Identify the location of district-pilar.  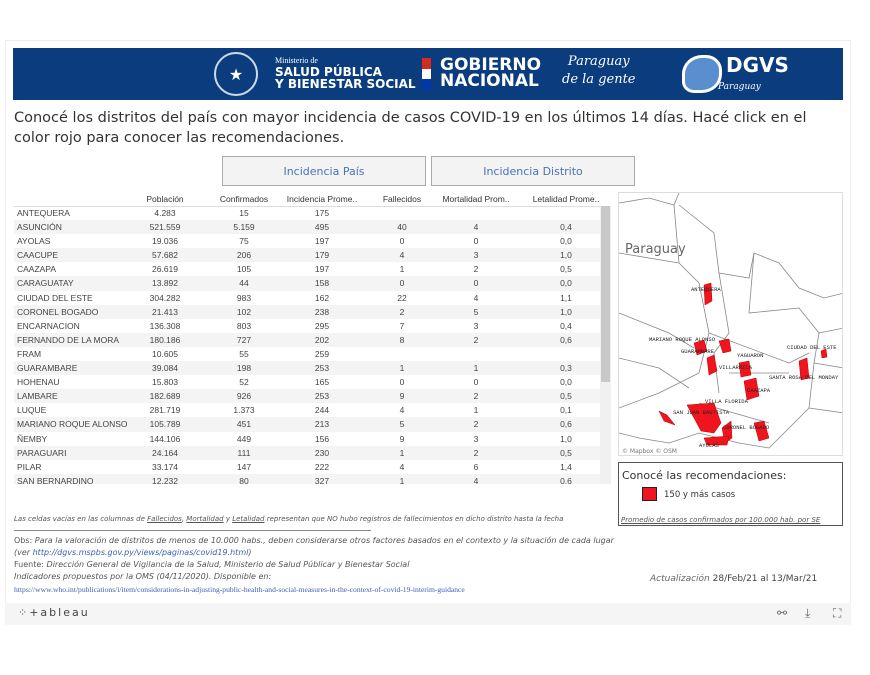
(667, 418).